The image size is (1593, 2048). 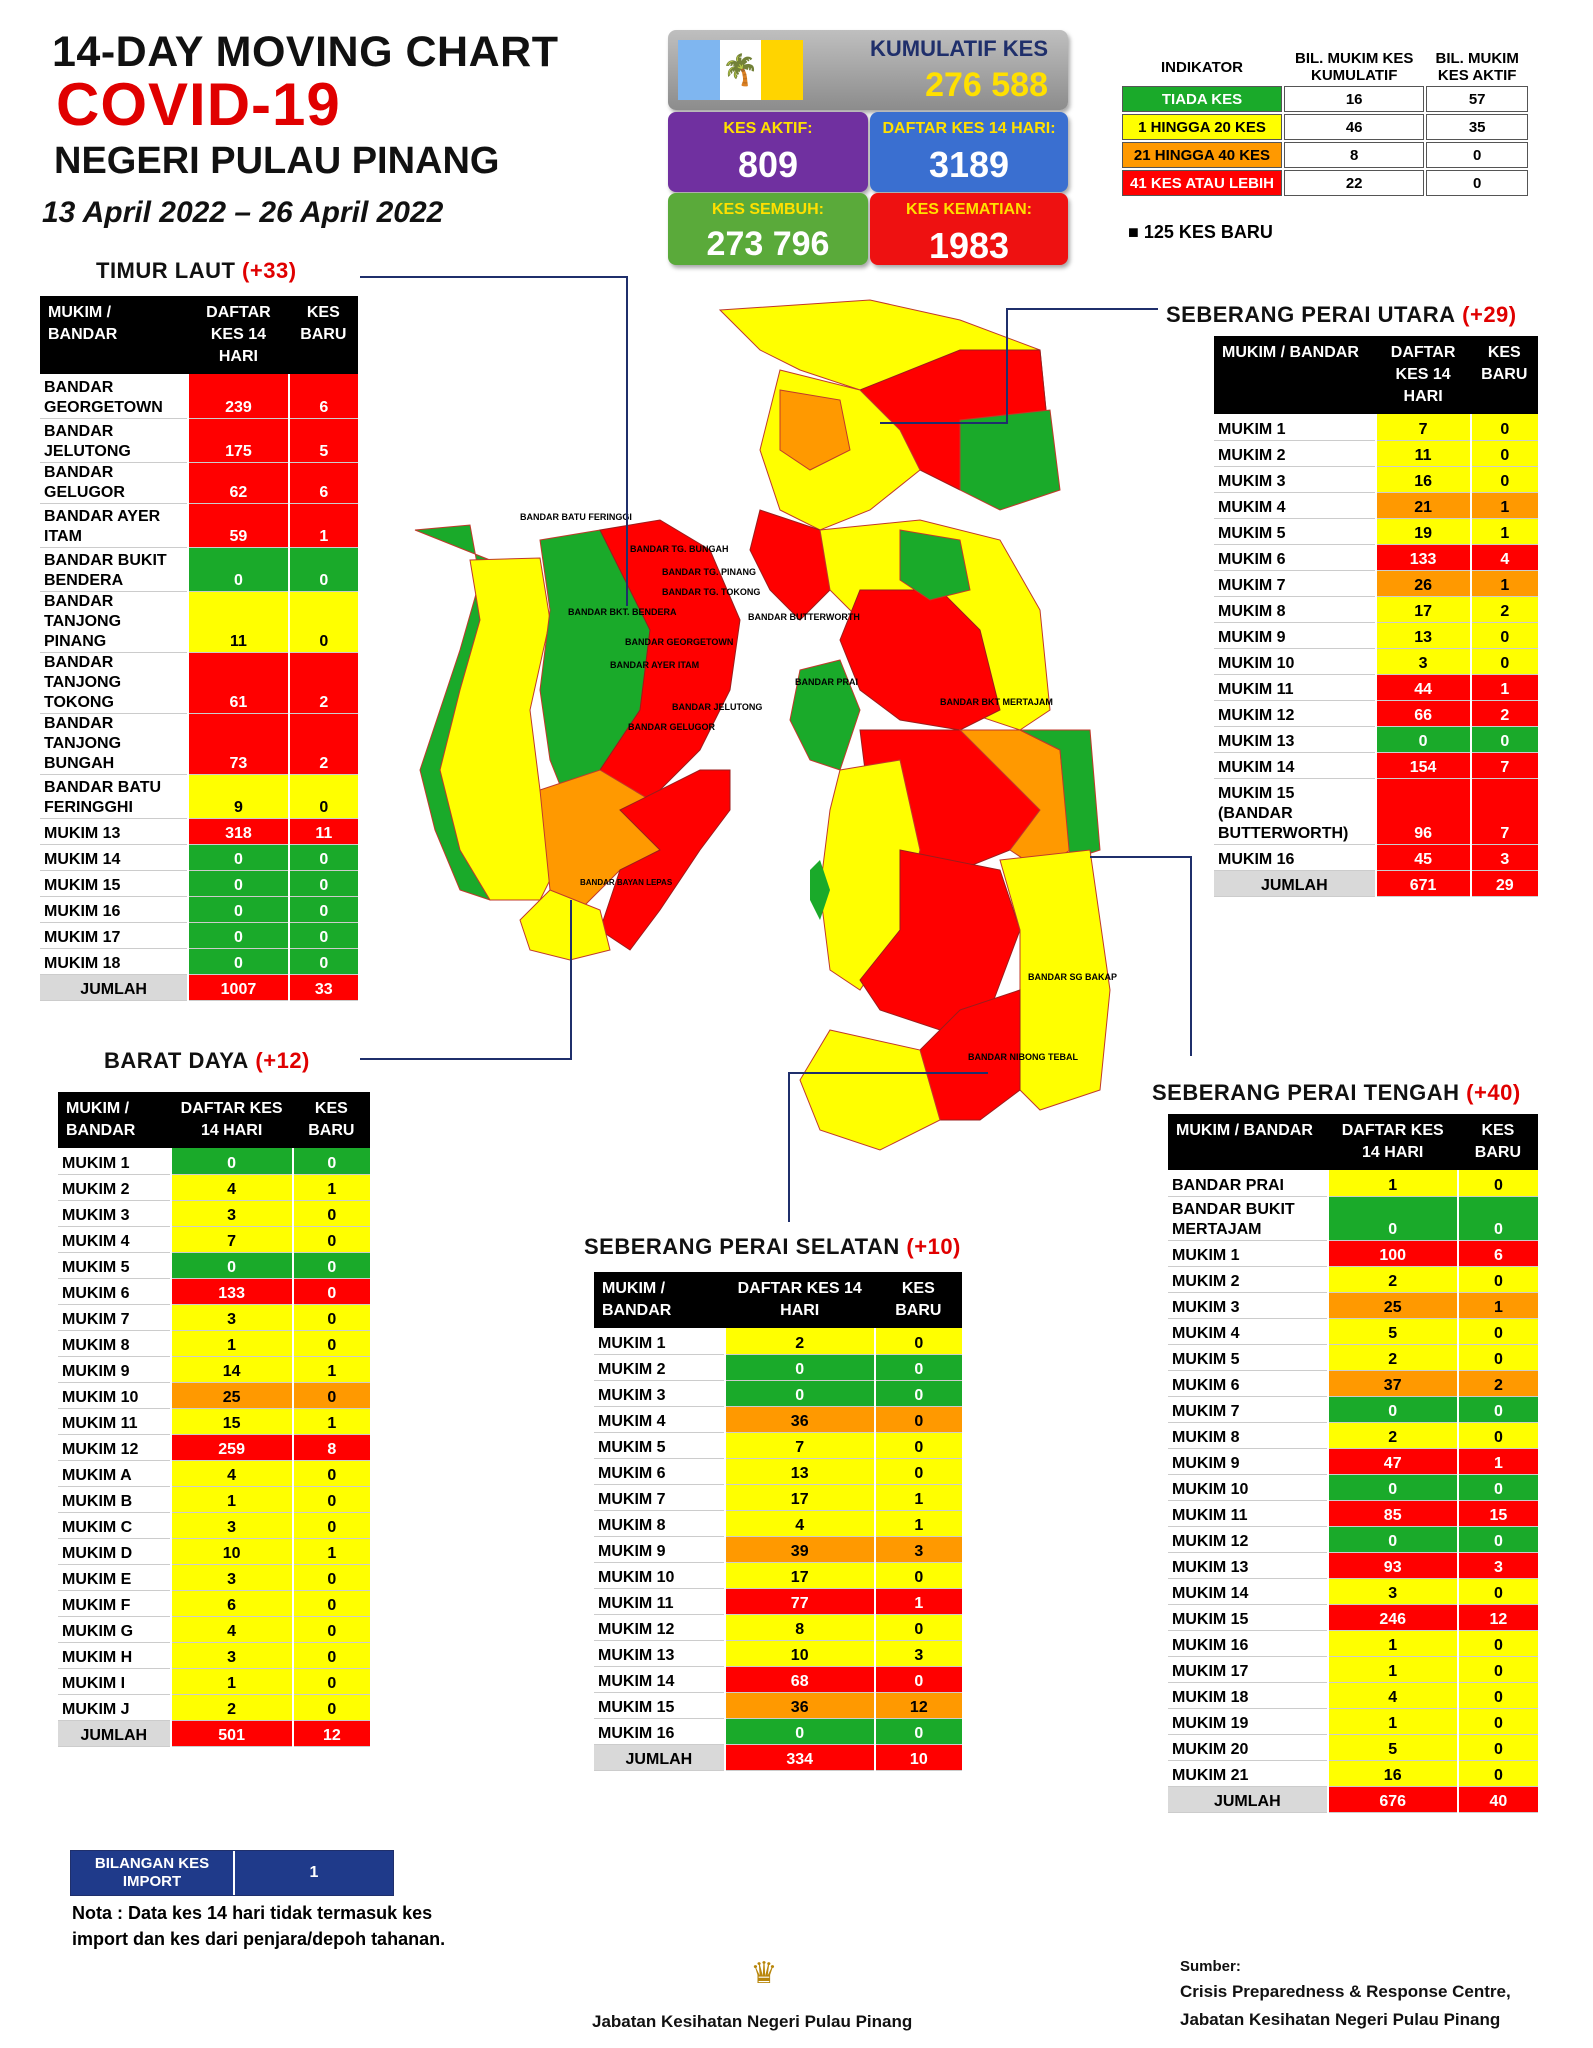 What do you see at coordinates (1248, 1142) in the screenshot?
I see `table-header-mukim: MUKIM / BANDAR` at bounding box center [1248, 1142].